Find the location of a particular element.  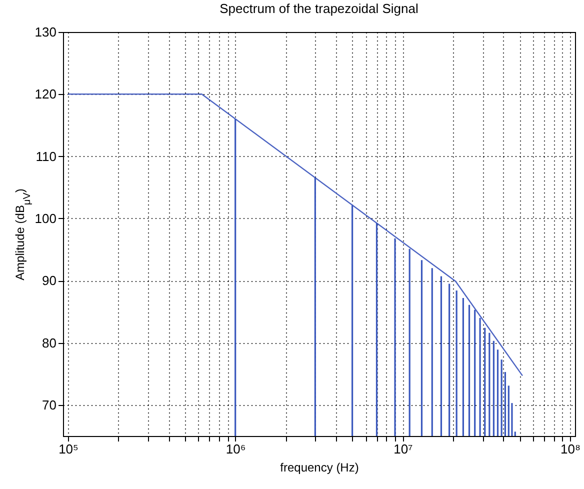

y-tick-label: 130 is located at coordinates (45, 32).